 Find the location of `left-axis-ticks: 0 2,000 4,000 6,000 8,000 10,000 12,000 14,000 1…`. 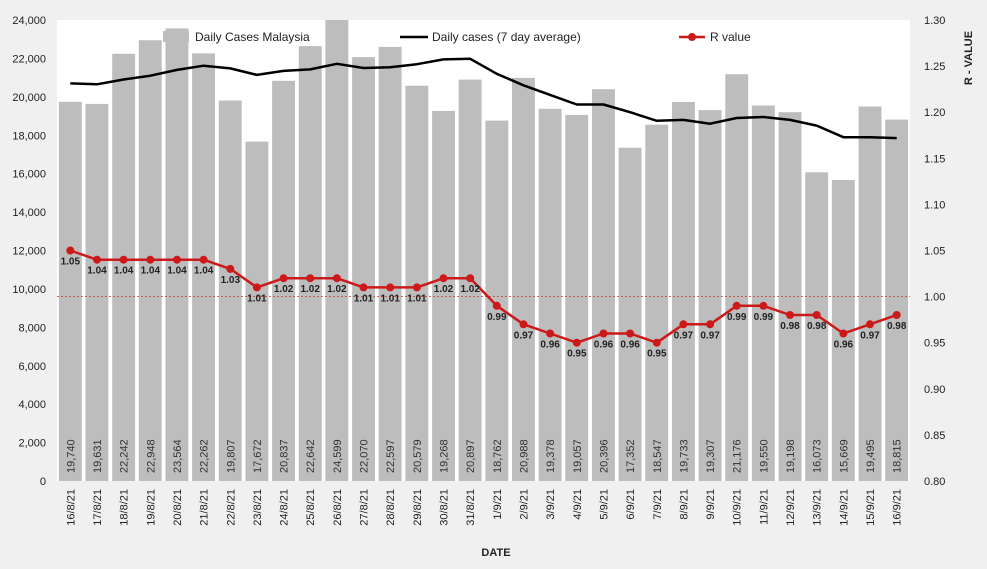

left-axis-ticks: 0 2,000 4,000 6,000 8,000 10,000 12,000 14,000 1… is located at coordinates (29, 251).